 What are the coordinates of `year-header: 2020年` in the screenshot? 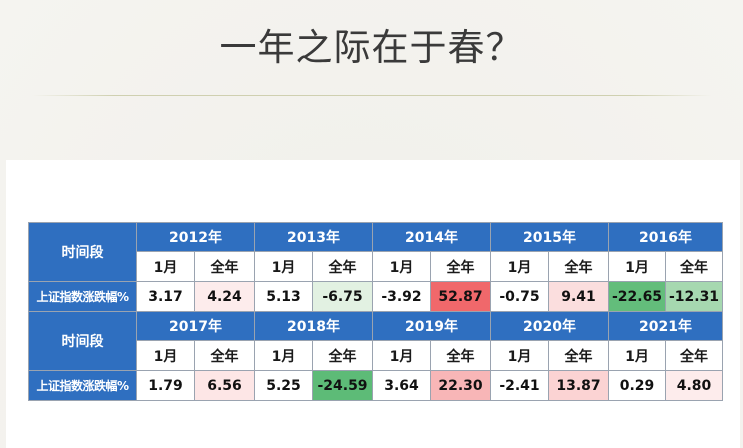 It's located at (549, 326).